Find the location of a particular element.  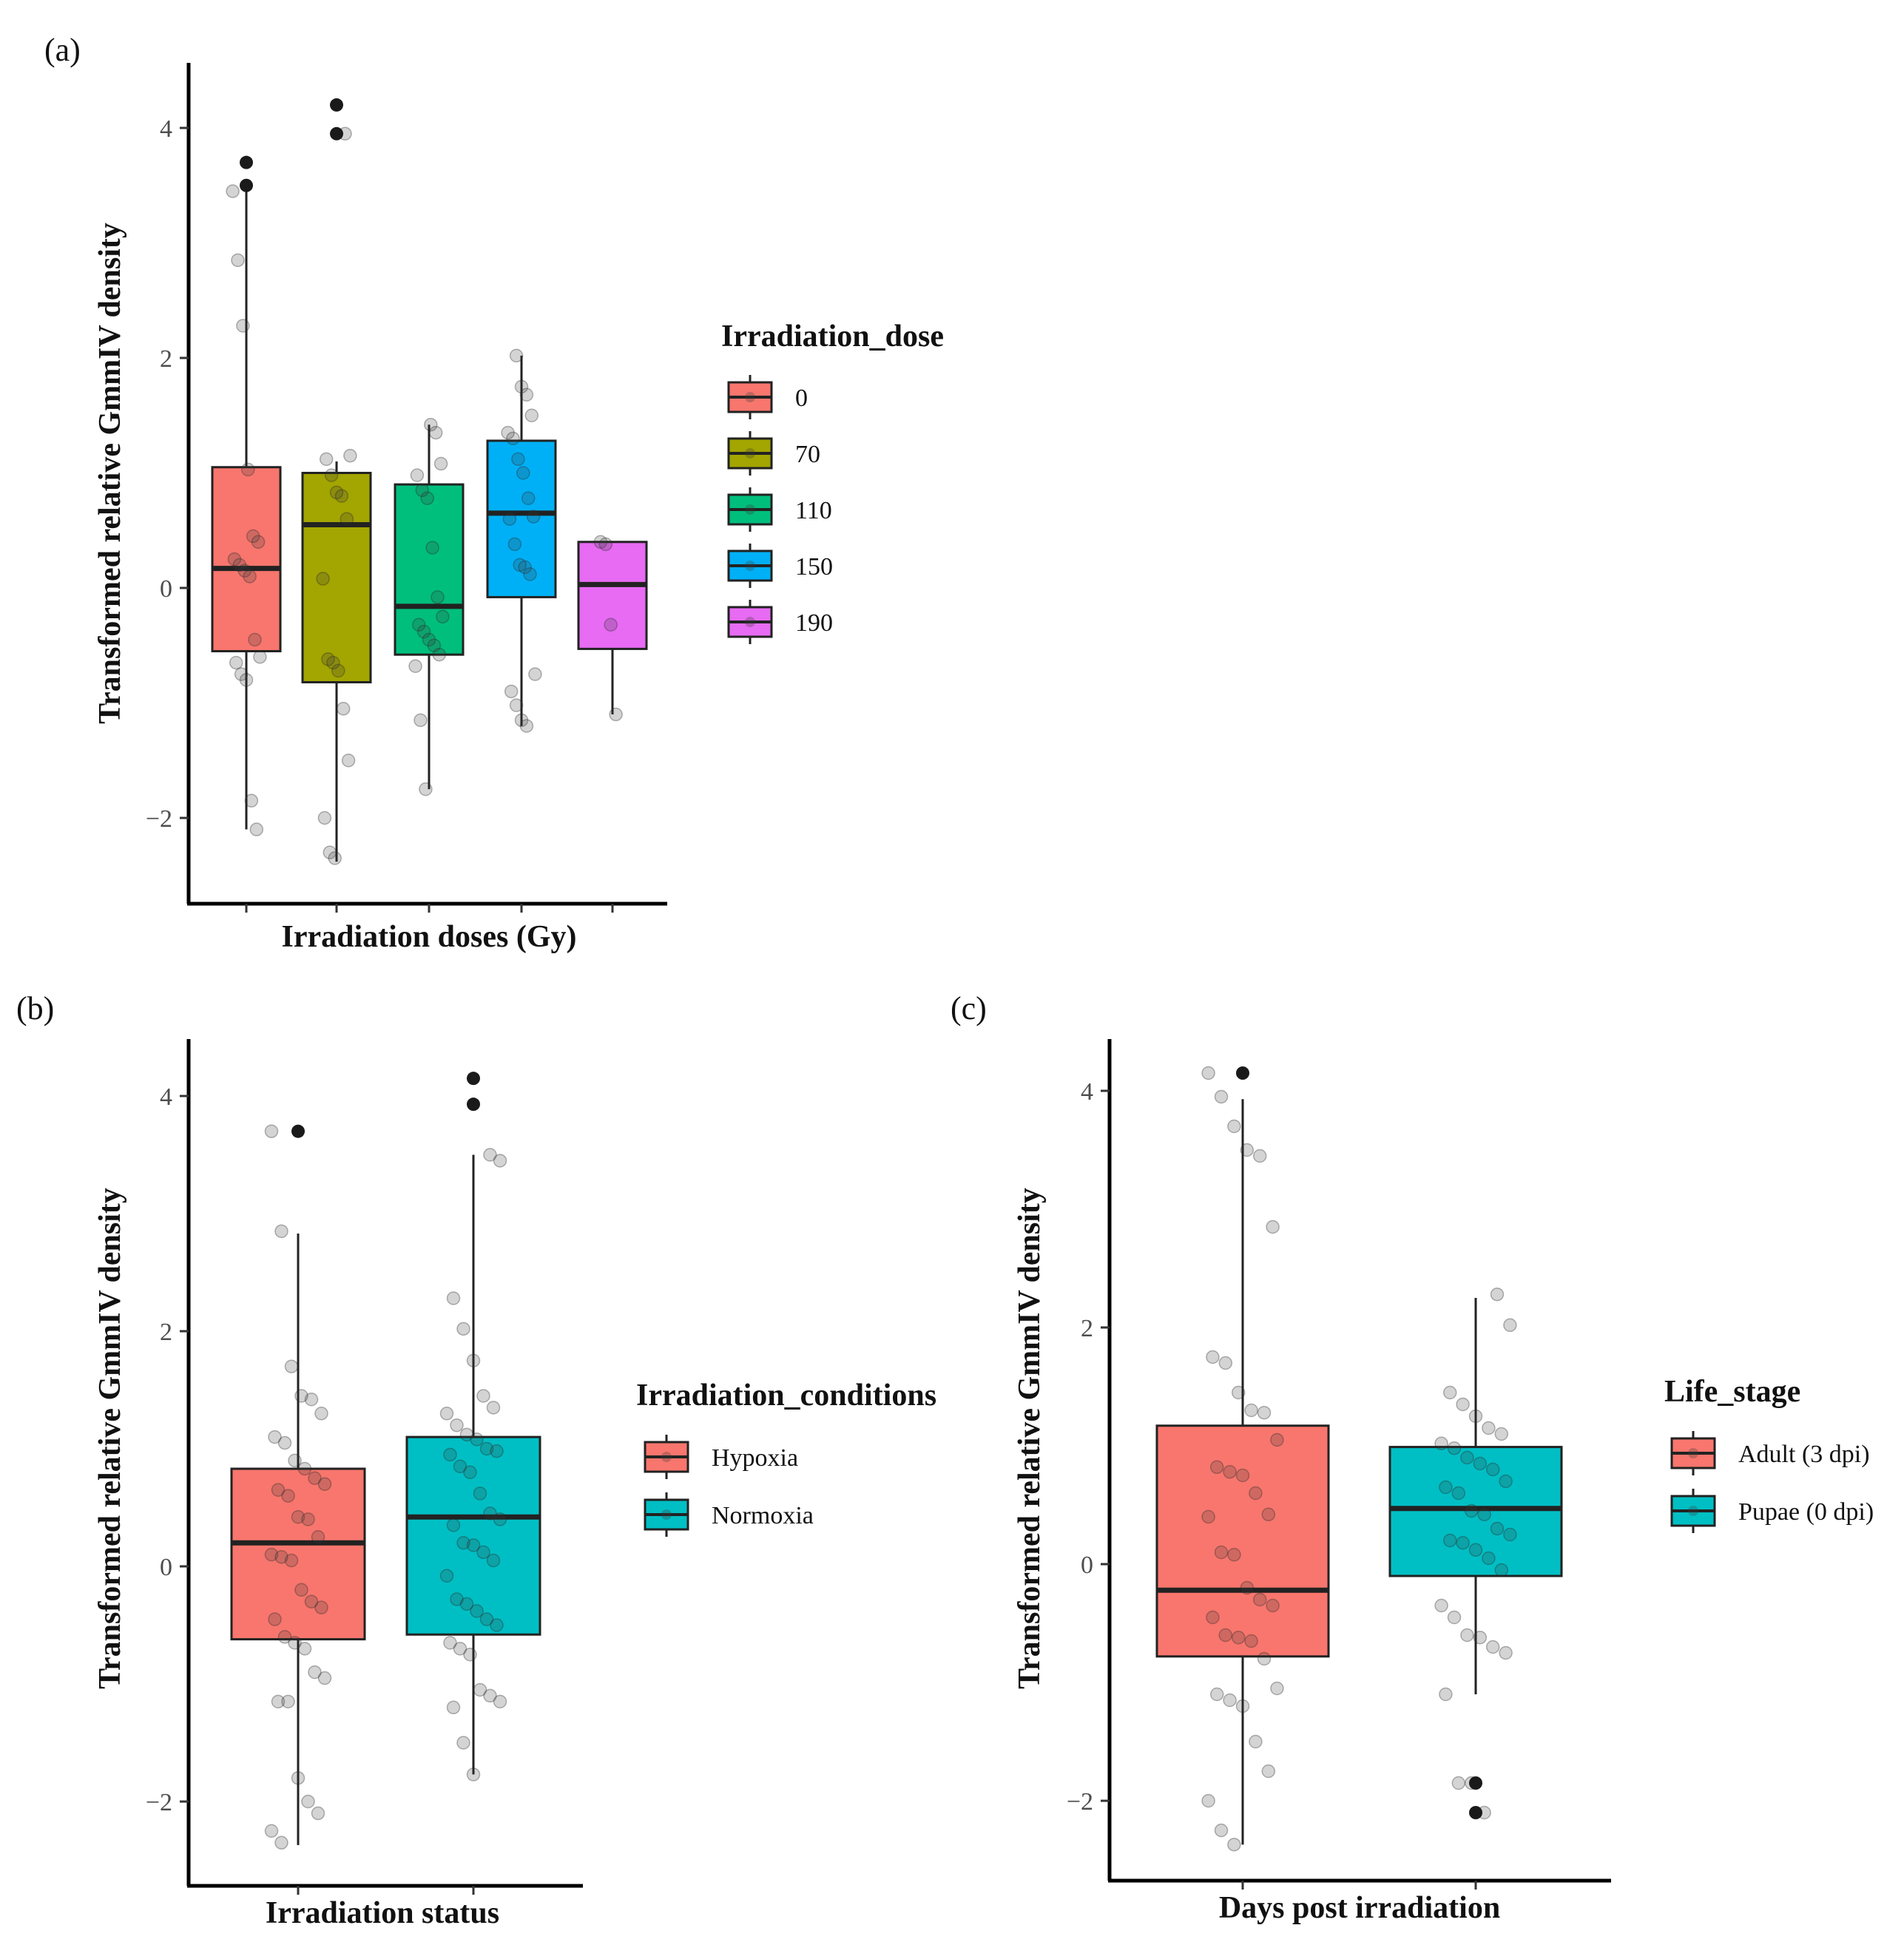

panel-a-y-axis-label: Transformed relative GmmIV density is located at coordinates (110, 474).